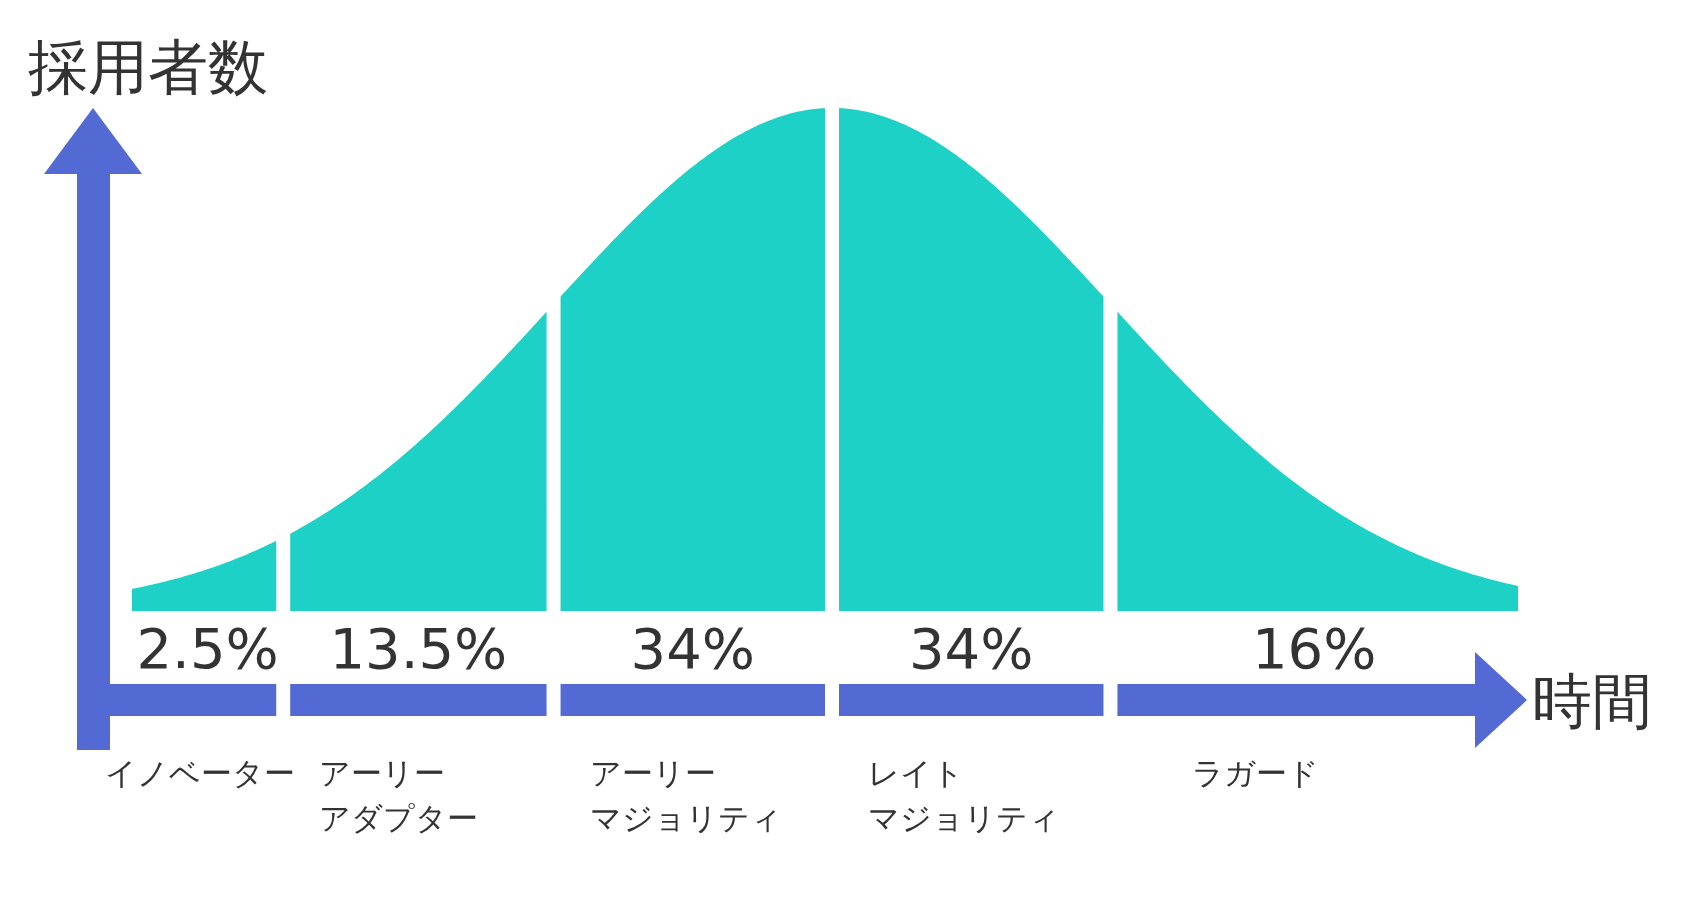 This screenshot has width=1688, height=903. Describe the element at coordinates (148, 67) in the screenshot. I see `ylabel: 採用者数` at that location.